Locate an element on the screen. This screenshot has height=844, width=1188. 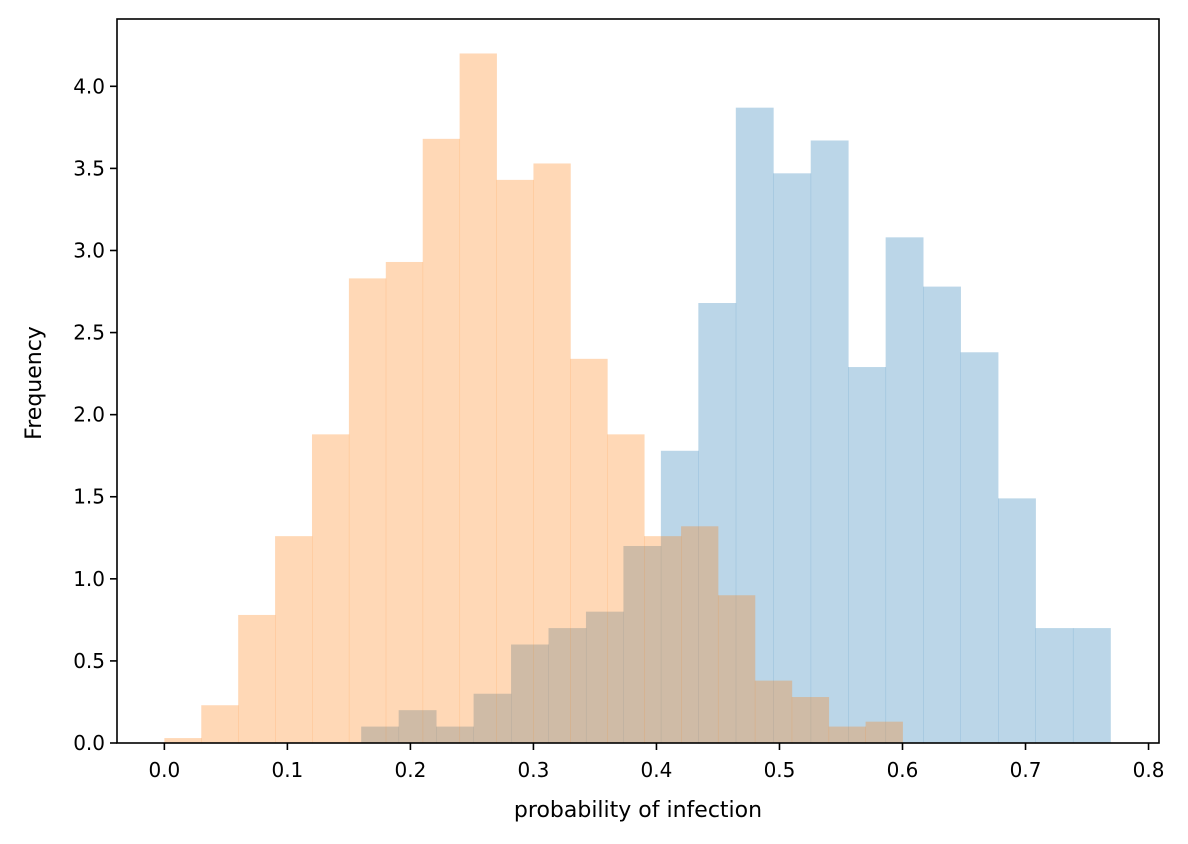
x-axis-label: probability of infection is located at coordinates (638, 810).